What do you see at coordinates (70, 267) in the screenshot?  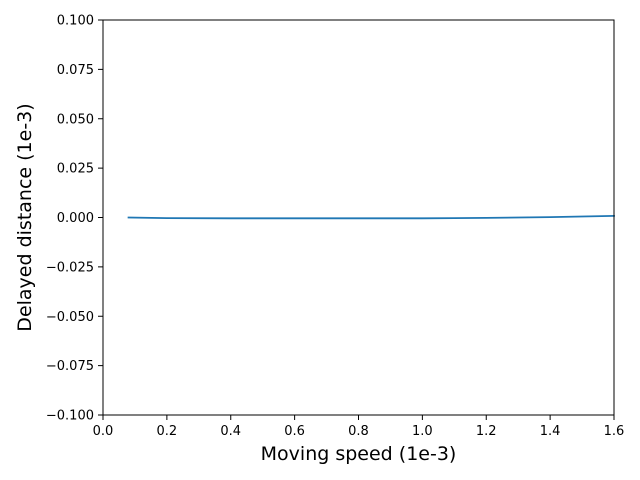 I see `y-tick-label: −0.025` at bounding box center [70, 267].